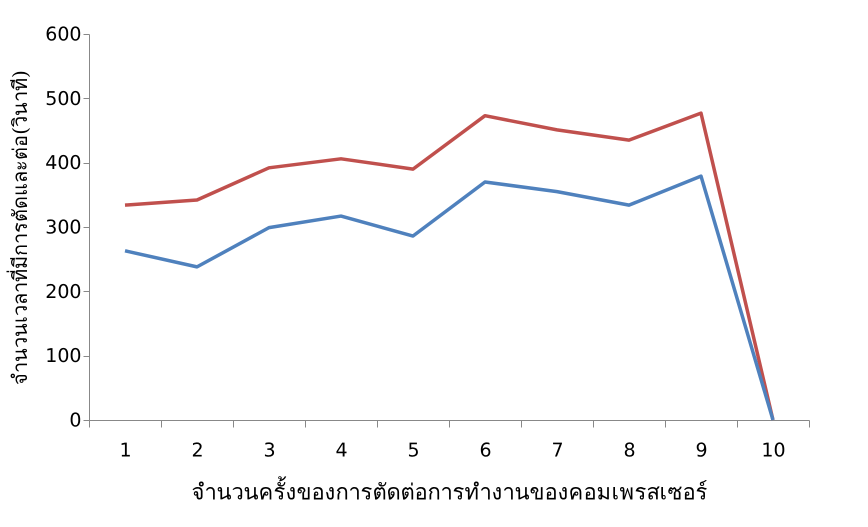 This screenshot has height=527, width=868. What do you see at coordinates (450, 491) in the screenshot?
I see `x-axis-title: จำนวนครั้งของการตัดต่อการทำงานของคอมเพรสเซอร์` at bounding box center [450, 491].